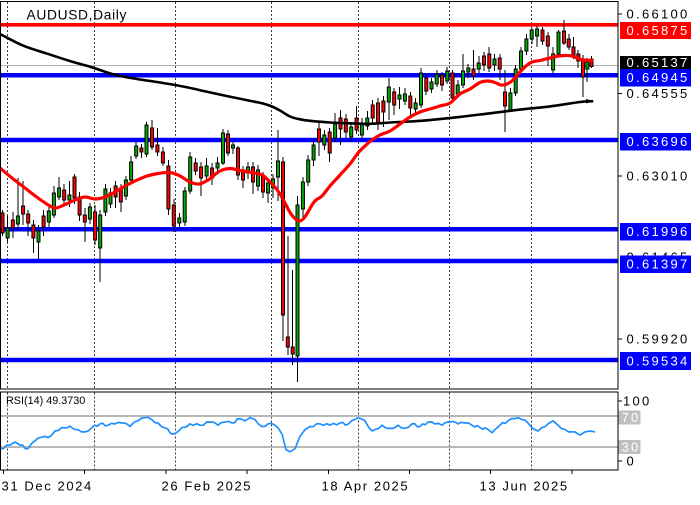  What do you see at coordinates (658, 175) in the screenshot?
I see `svg-text: 0.63010` at bounding box center [658, 175].